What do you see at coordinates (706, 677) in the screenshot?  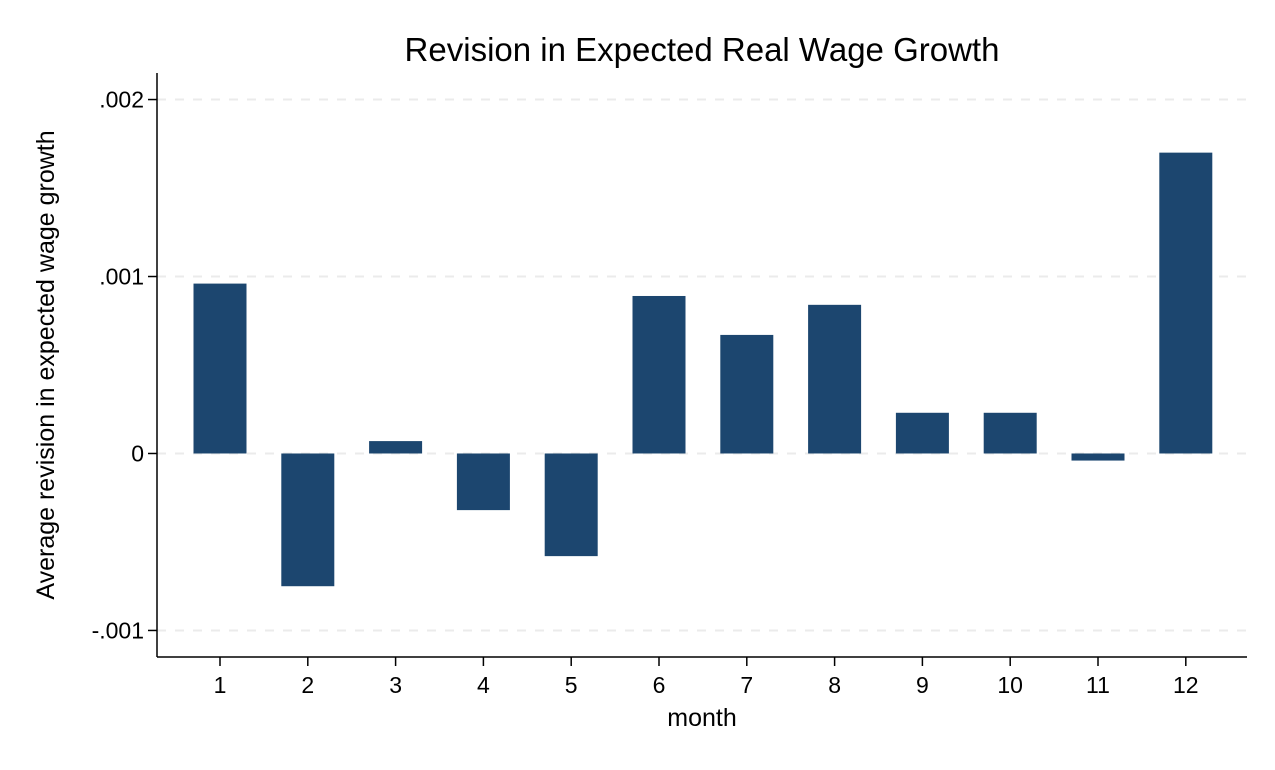 I see `x-axis-ticks: 1 2 3 4 5 6 7 8 9 10 11 12` at bounding box center [706, 677].